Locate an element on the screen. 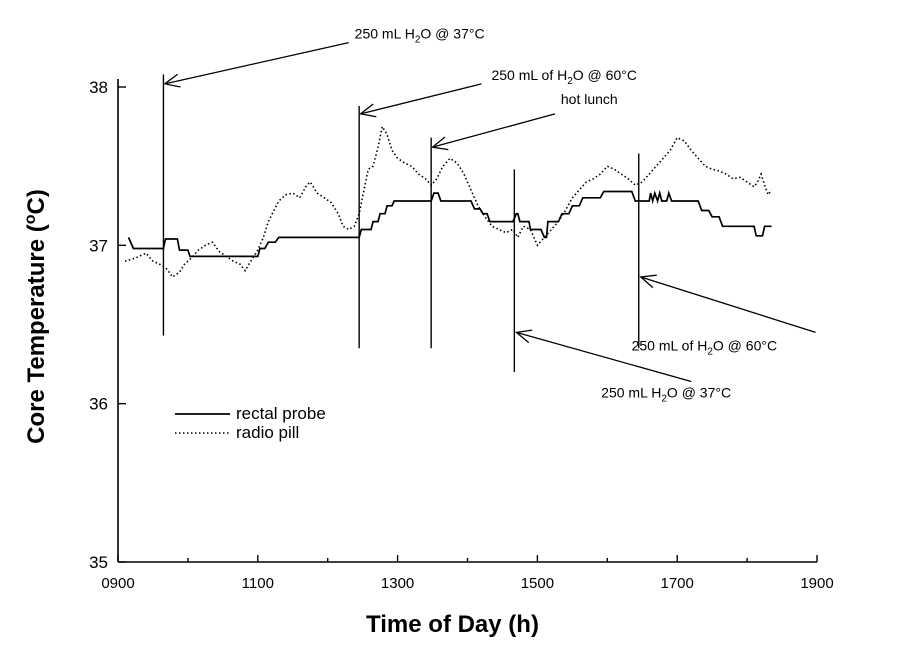  x-axis-title: Time of Day (h) is located at coordinates (452, 624).